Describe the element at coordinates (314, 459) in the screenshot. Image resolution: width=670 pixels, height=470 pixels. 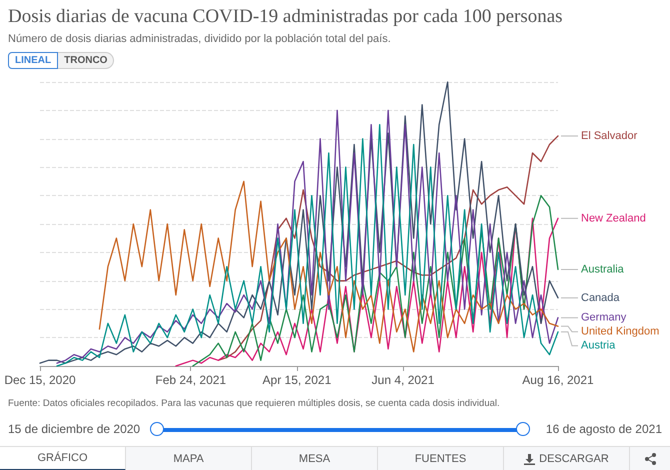
I see `text: MESA` at that location.